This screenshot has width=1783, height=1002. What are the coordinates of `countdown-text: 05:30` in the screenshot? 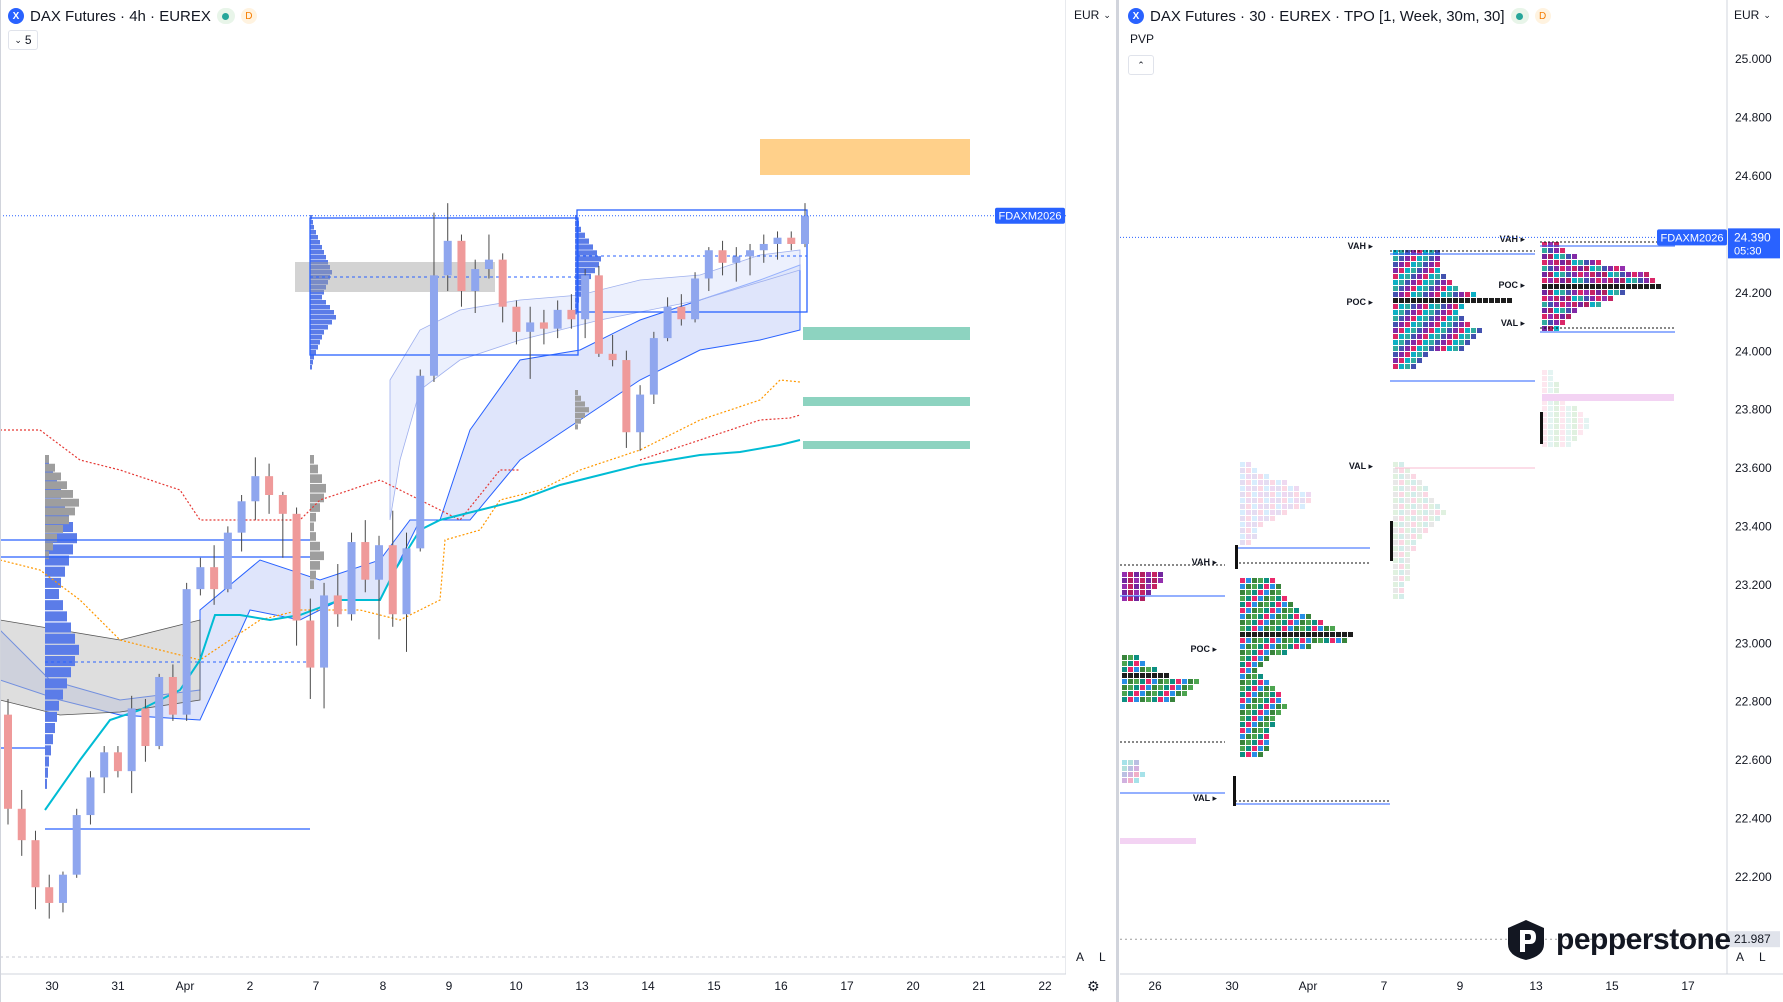 It's located at (1748, 251).